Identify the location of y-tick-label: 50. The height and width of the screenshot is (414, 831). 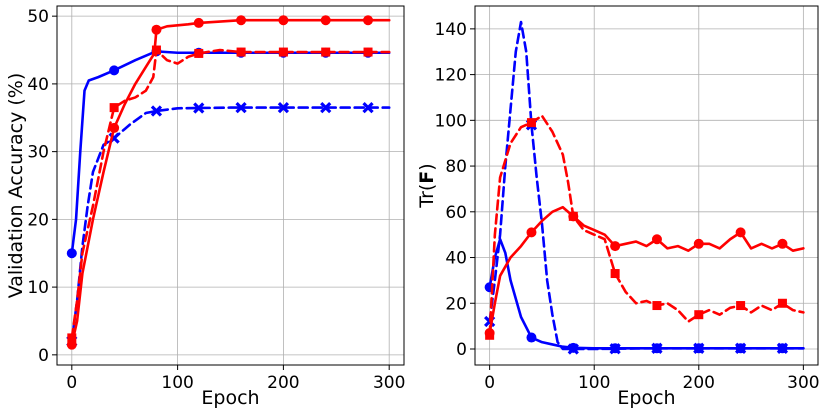
(38, 17).